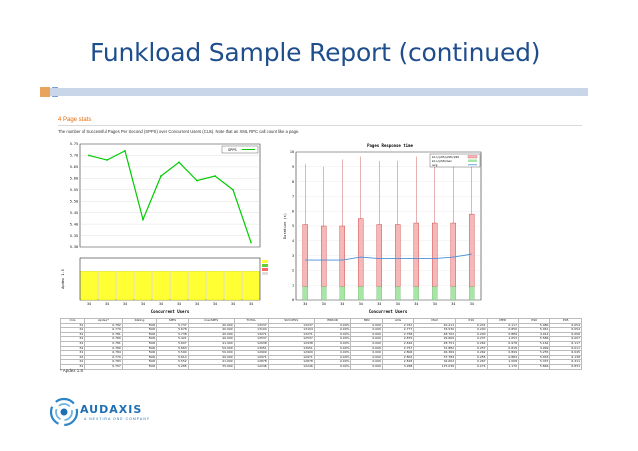 Image resolution: width=638 pixels, height=451 pixels. Describe the element at coordinates (534, 366) in the screenshot. I see `table-cell: 5.846` at that location.